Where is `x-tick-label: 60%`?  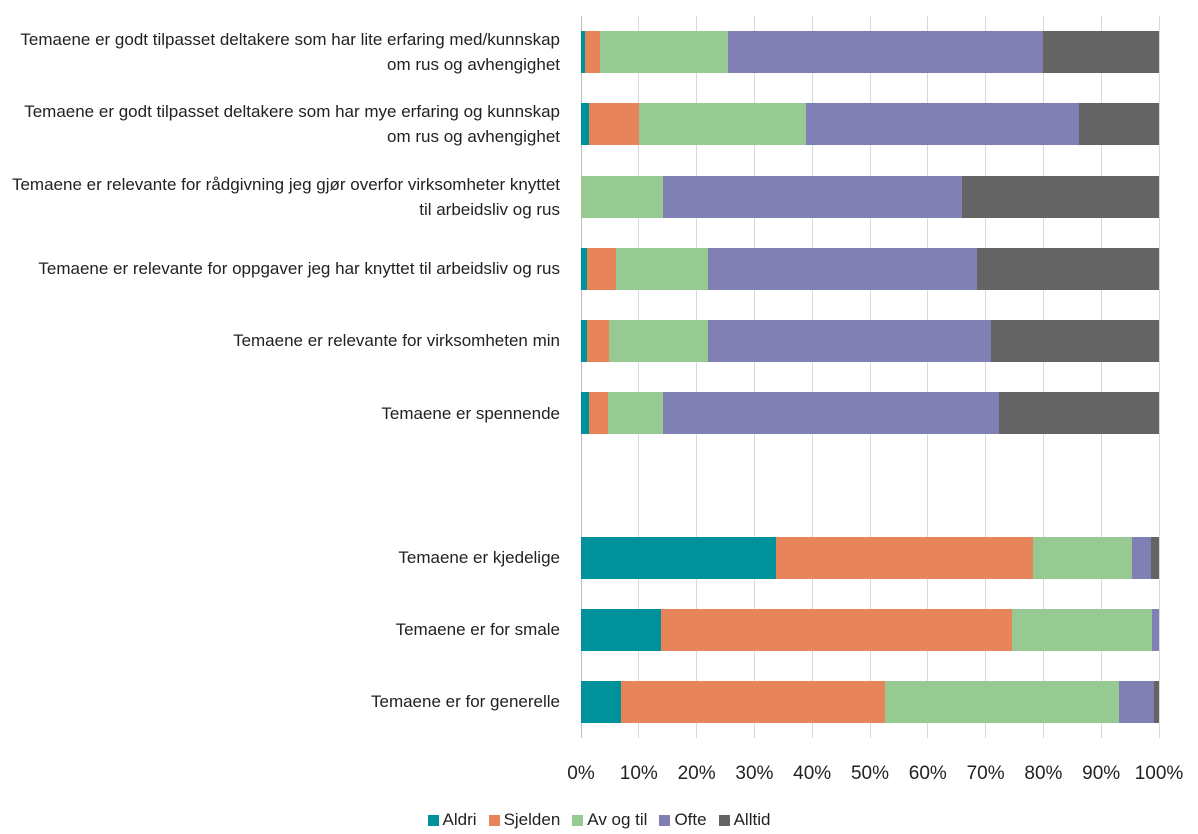 x-tick-label: 60% is located at coordinates (927, 773).